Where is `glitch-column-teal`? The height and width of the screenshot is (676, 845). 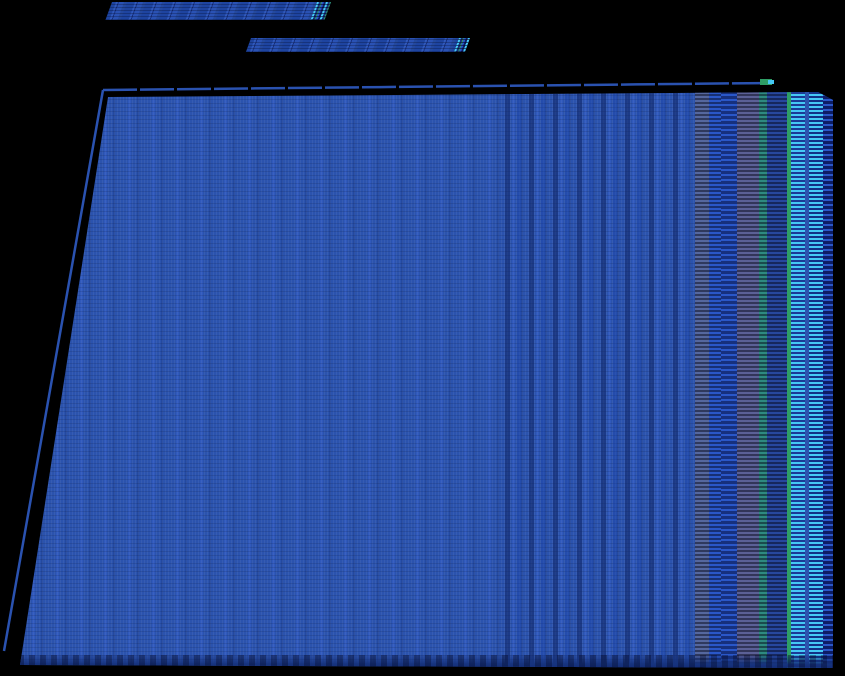 glitch-column-teal is located at coordinates (763, 380).